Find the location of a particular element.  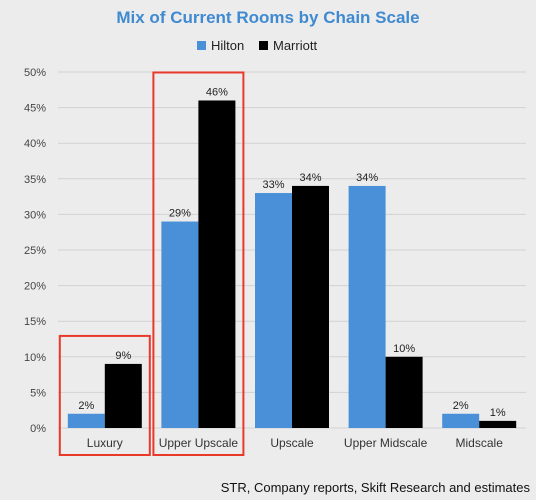

x-category-label: Midscale is located at coordinates (480, 443).